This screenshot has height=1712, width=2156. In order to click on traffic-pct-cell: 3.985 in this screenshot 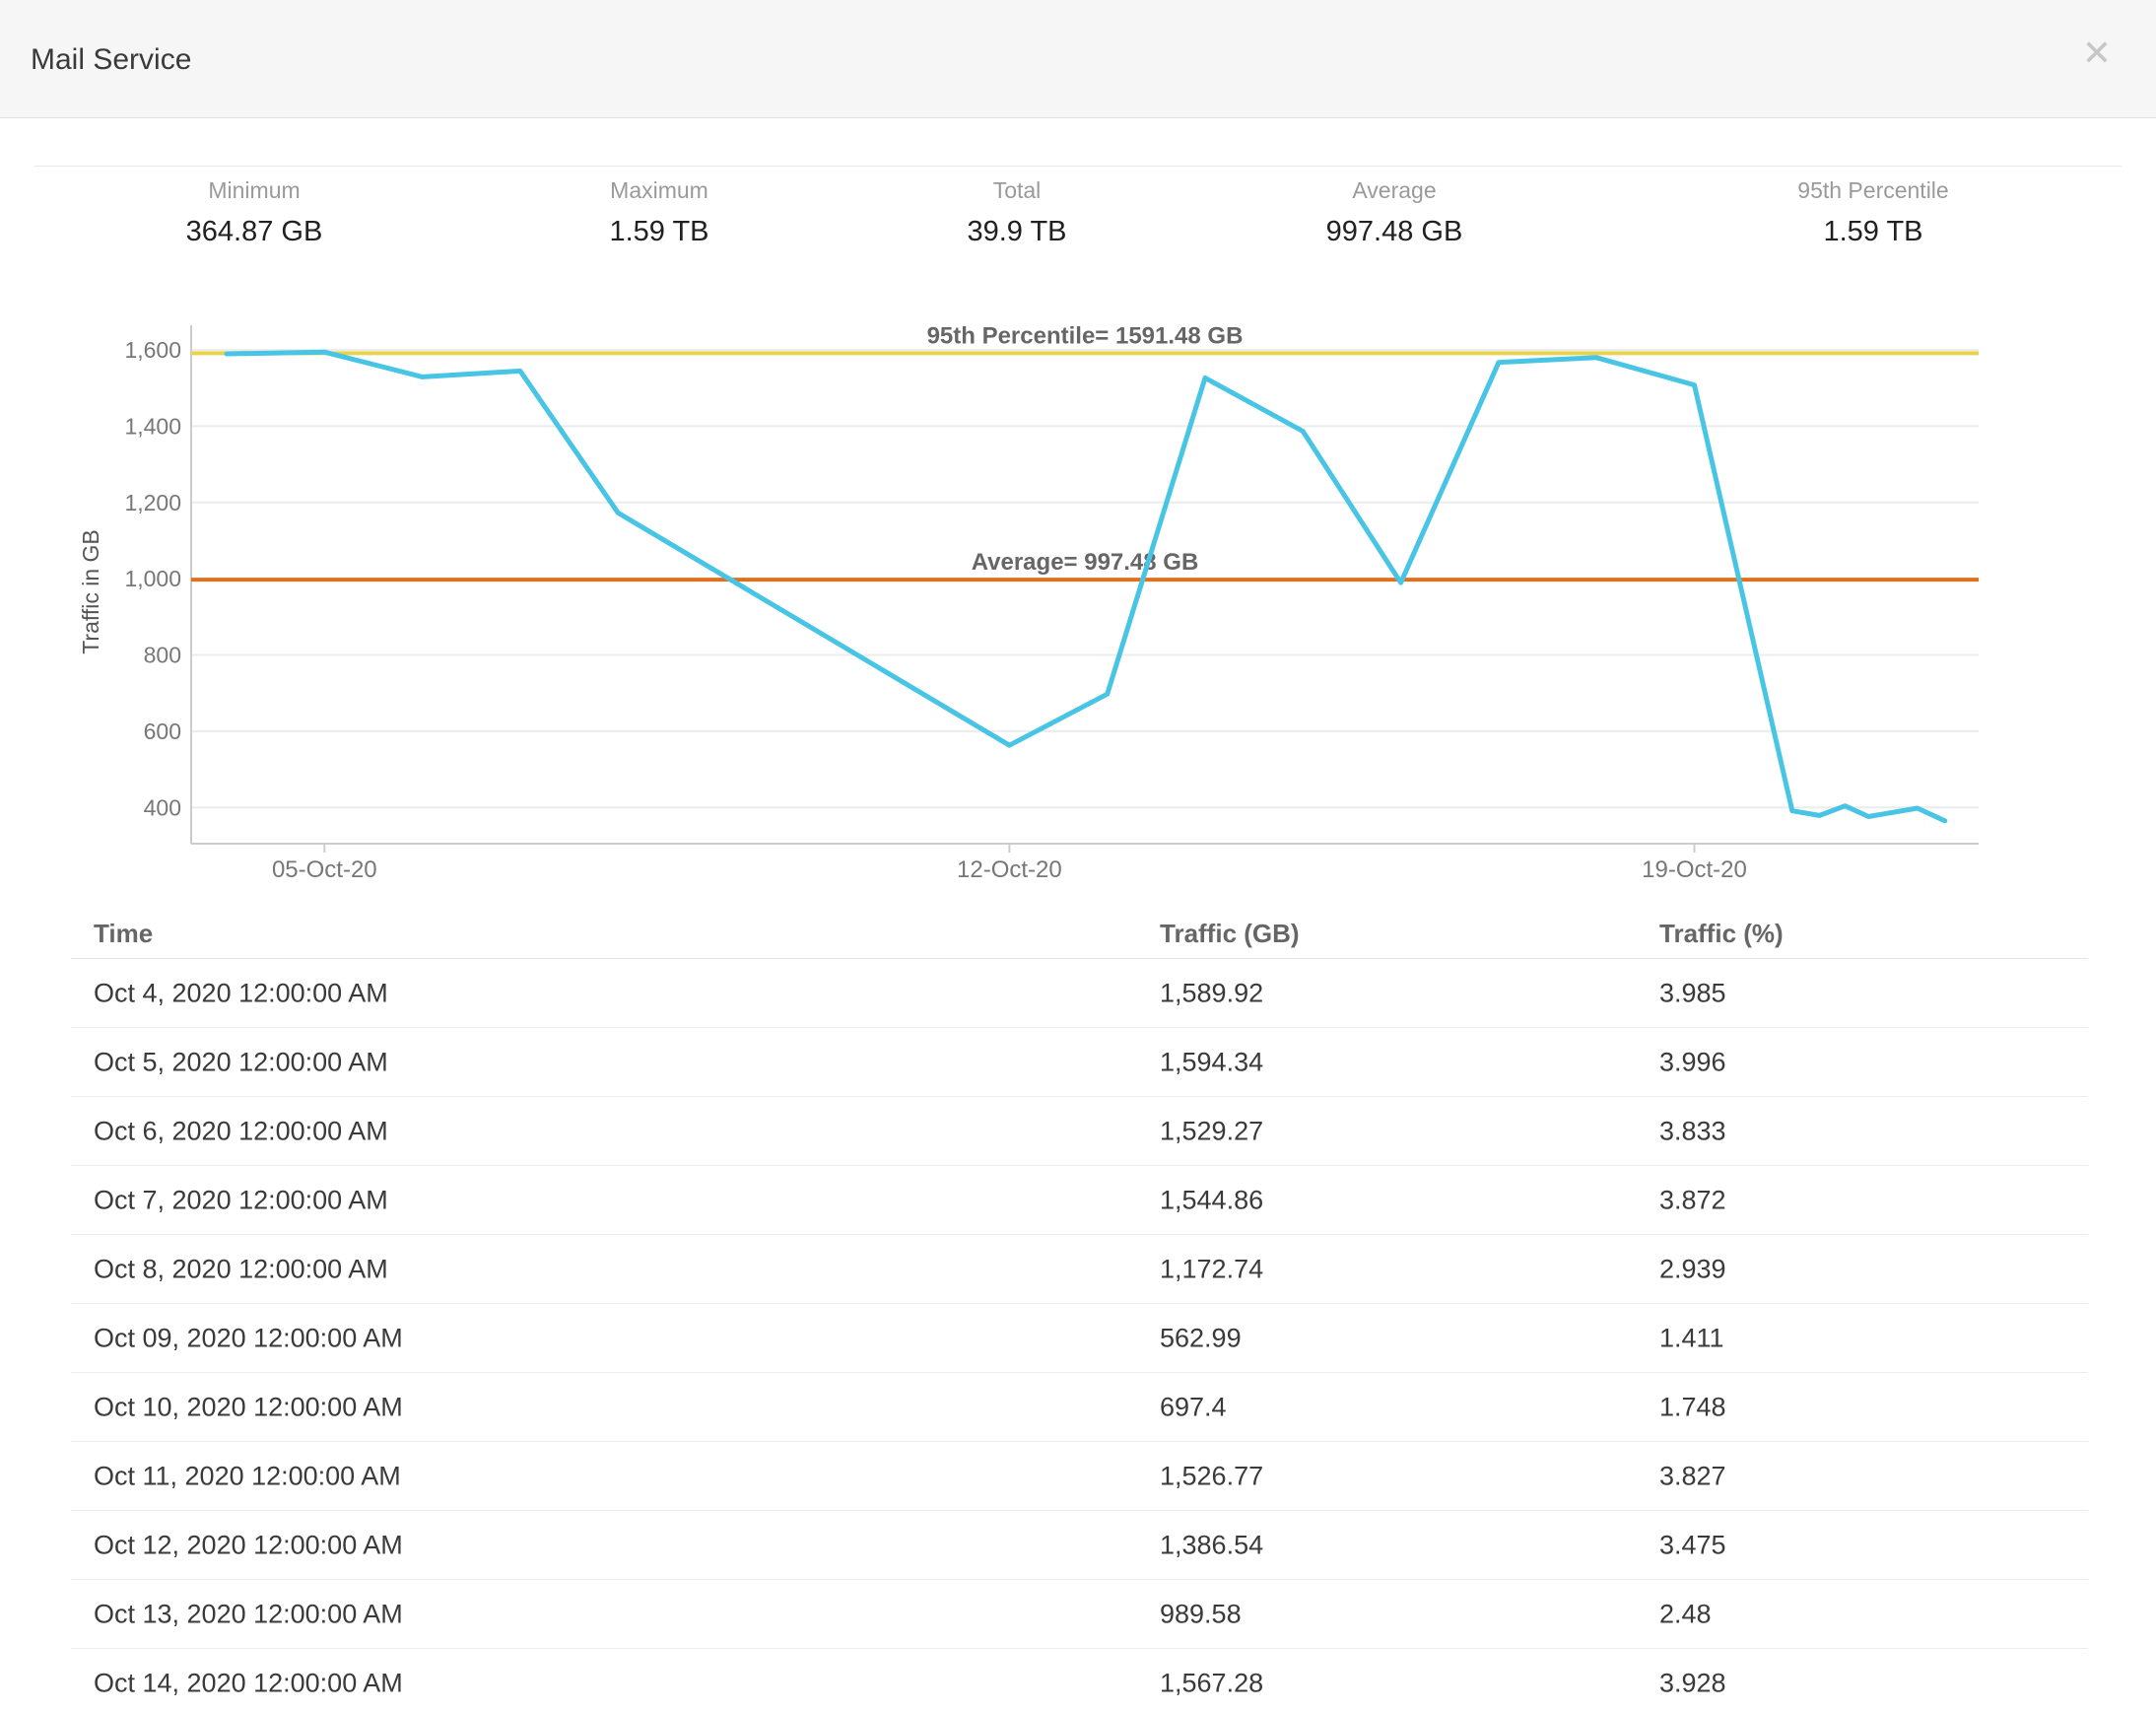, I will do `click(1693, 992)`.